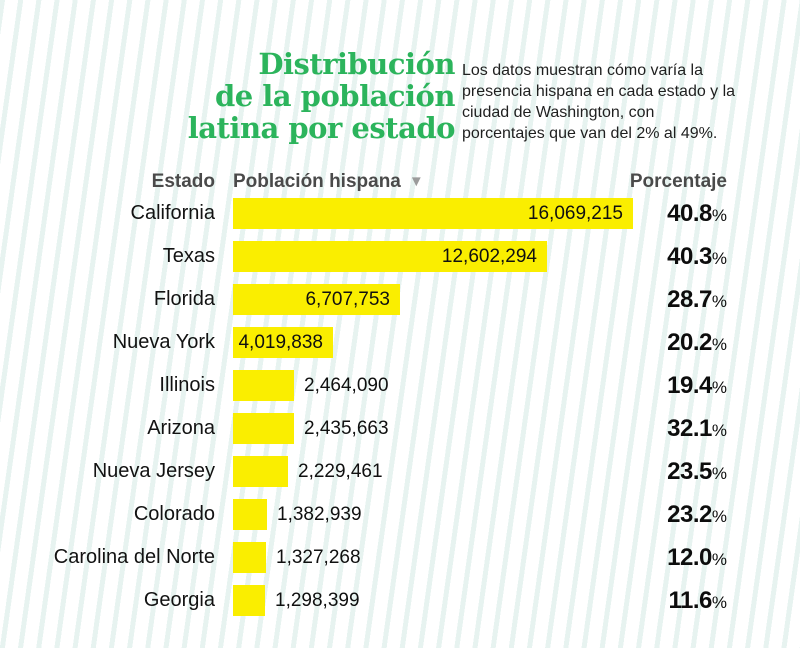  I want to click on population-value: 1,382,939, so click(319, 514).